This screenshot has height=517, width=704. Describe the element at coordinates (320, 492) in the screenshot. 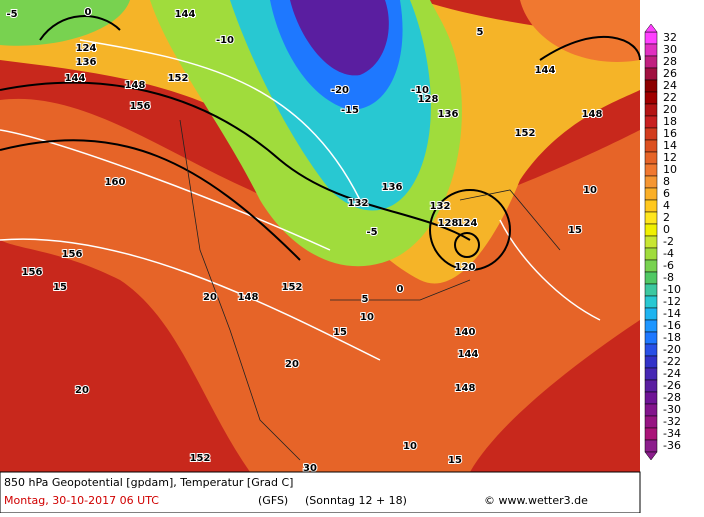

I see `footer-box` at that location.